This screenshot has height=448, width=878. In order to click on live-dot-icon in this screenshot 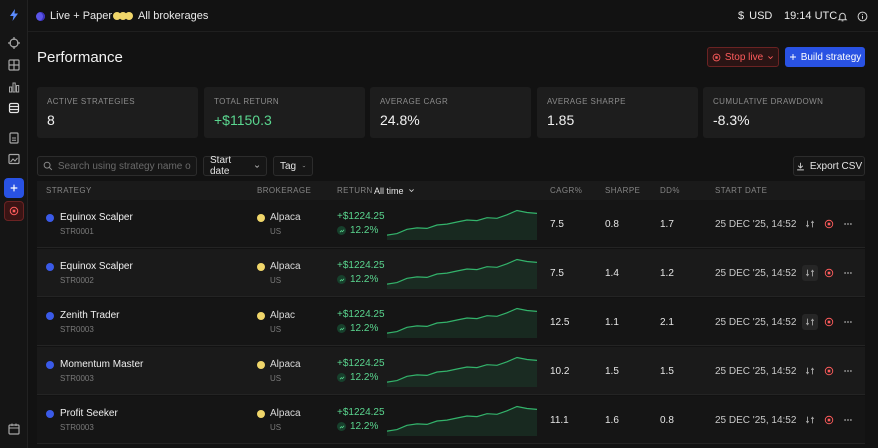, I will do `click(40, 16)`.